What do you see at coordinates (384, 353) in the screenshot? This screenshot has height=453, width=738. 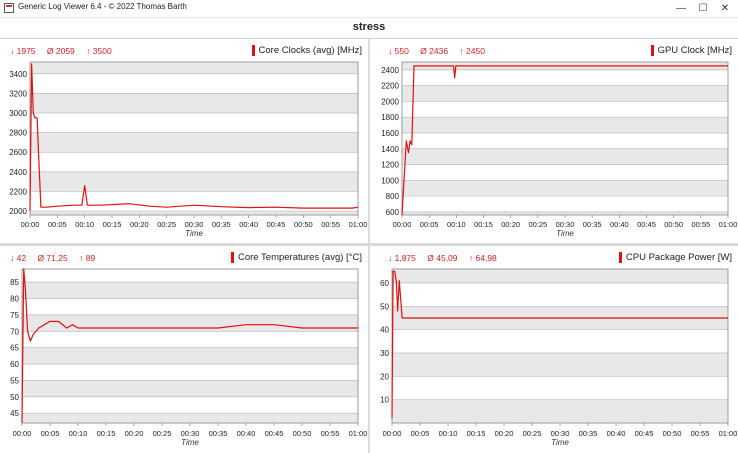 I see `y-tick-label: 30` at bounding box center [384, 353].